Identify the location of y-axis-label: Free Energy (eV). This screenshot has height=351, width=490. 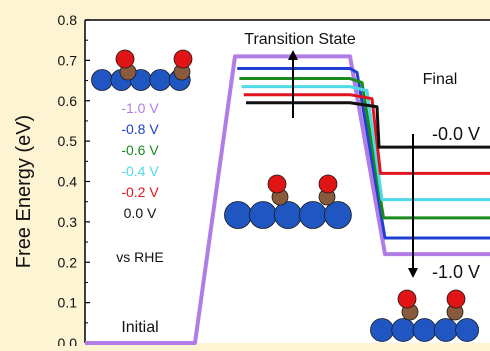
(24, 191).